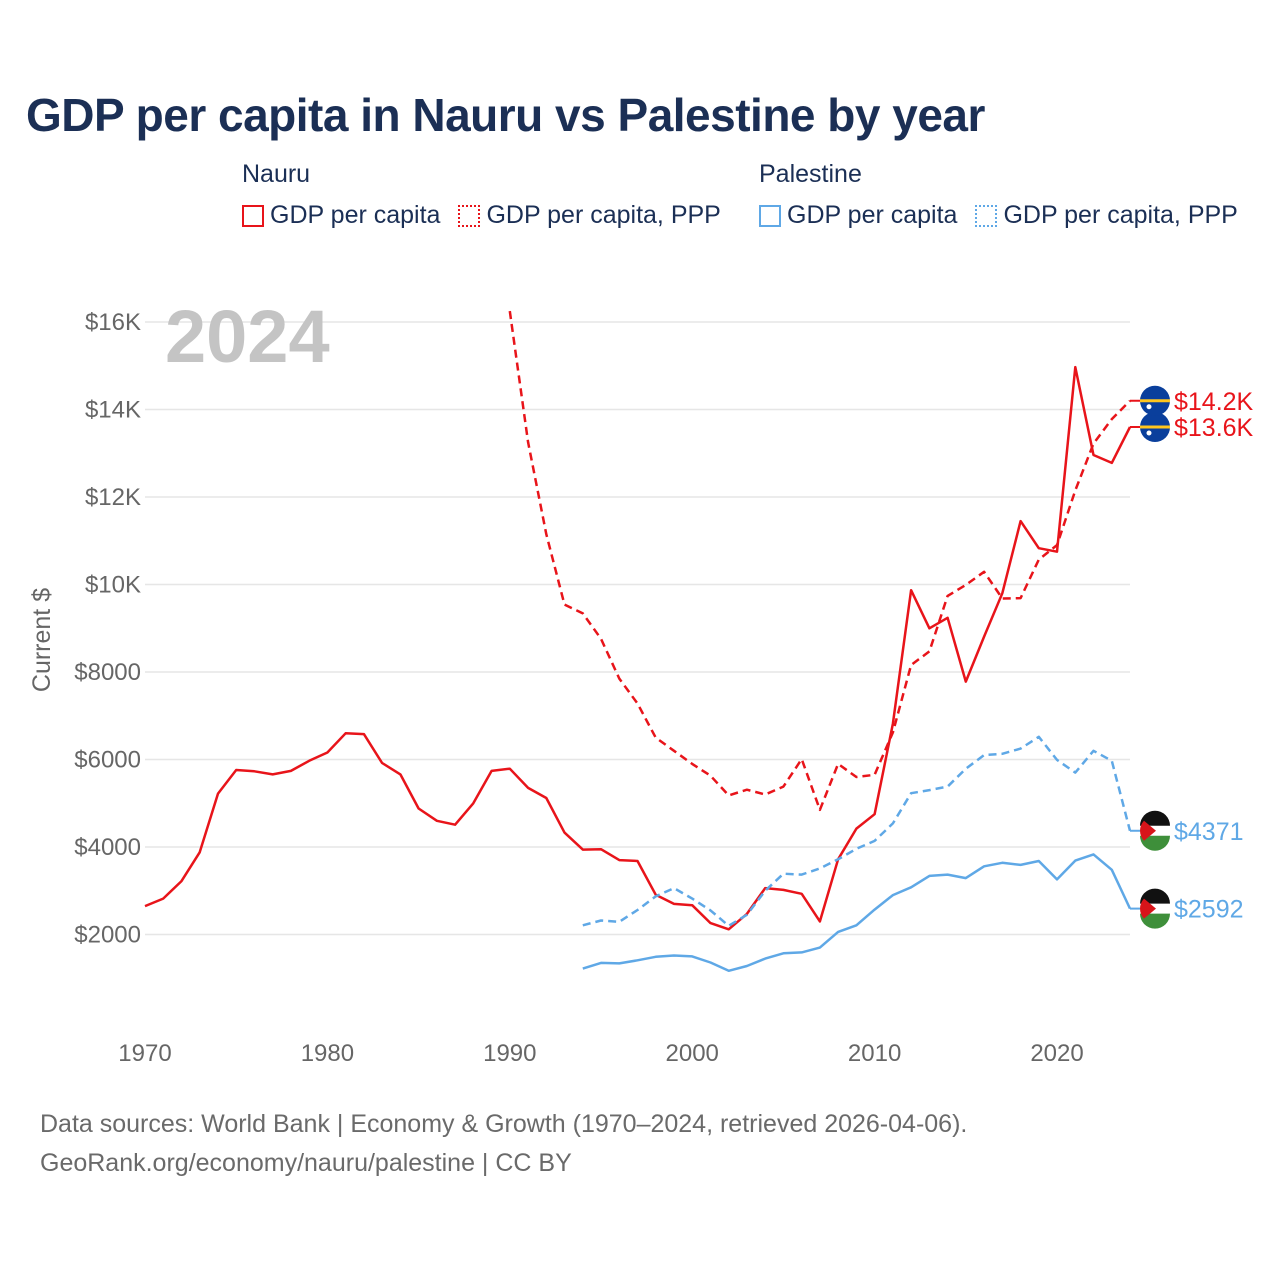 This screenshot has height=1280, width=1280. Describe the element at coordinates (810, 174) in the screenshot. I see `legend-country-palestine: Palestine` at that location.